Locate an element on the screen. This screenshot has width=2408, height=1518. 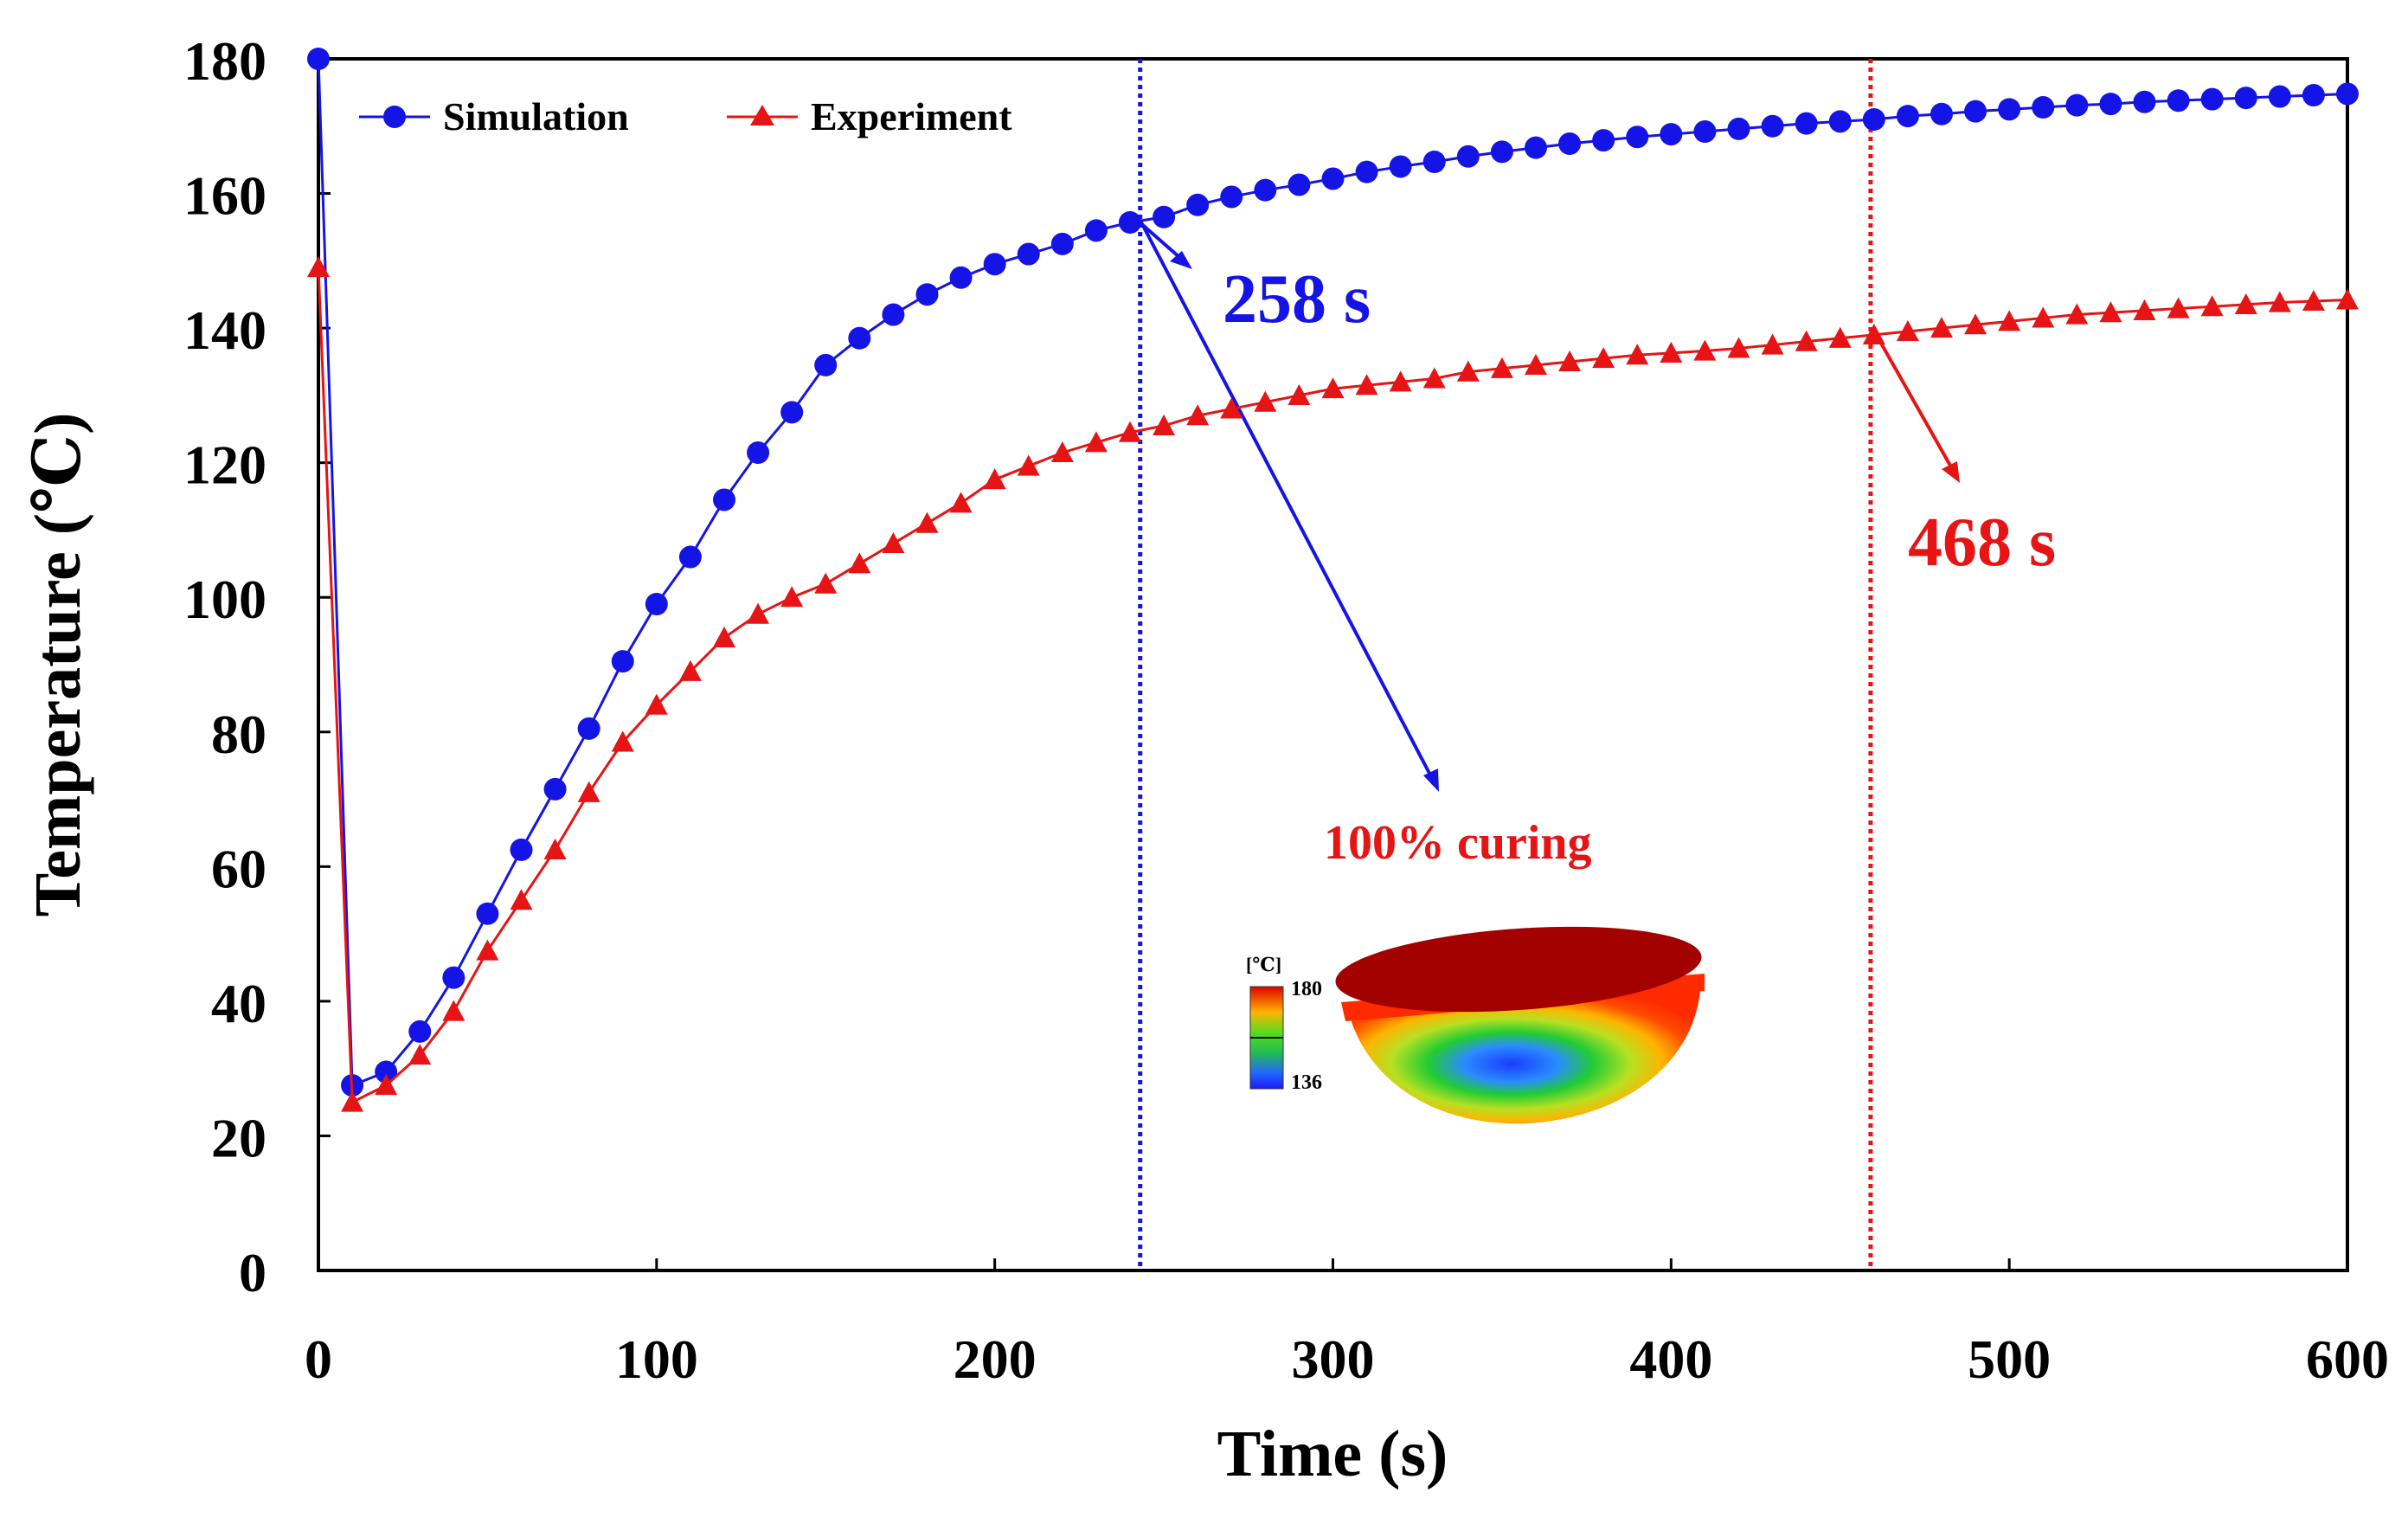
arrow-258-short-head is located at coordinates (1181, 260).